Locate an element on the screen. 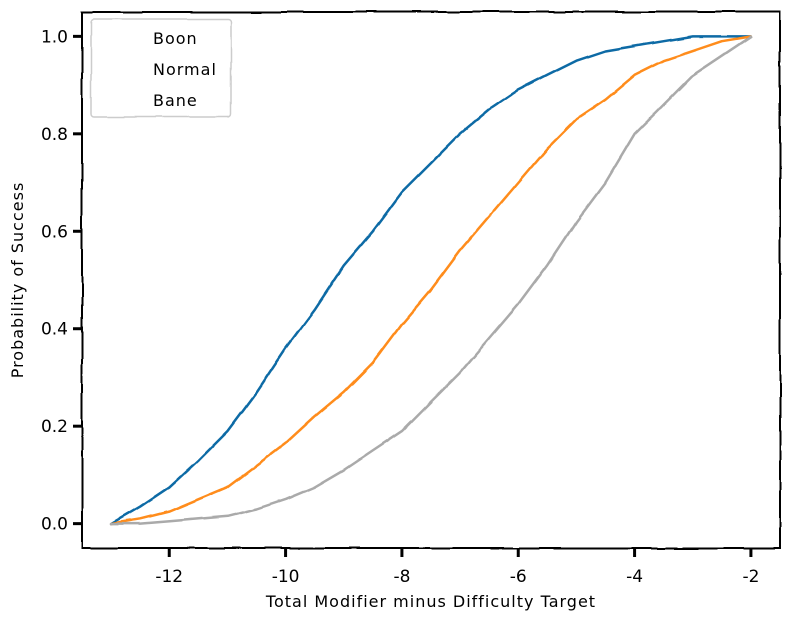 The image size is (789, 622). x-axis-label: Total Modifier minus Difficulty Target is located at coordinates (430, 601).